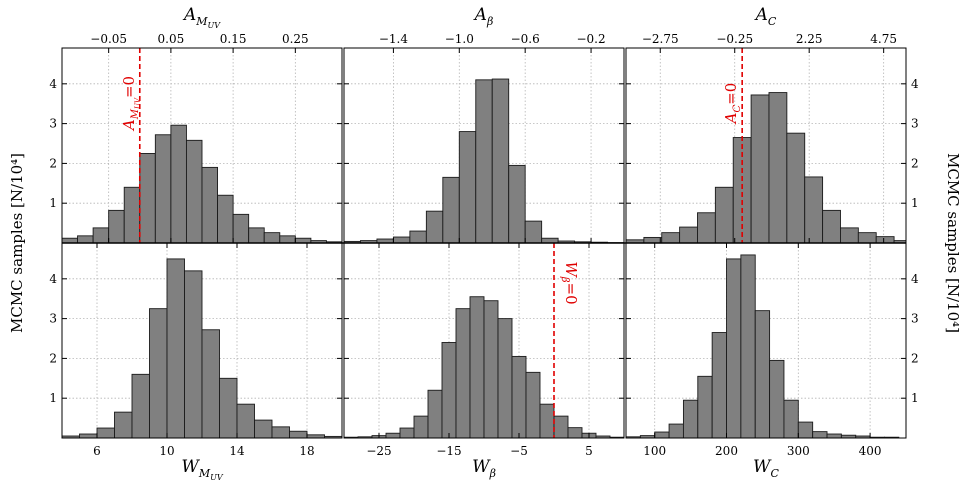 The width and height of the screenshot is (968, 485). What do you see at coordinates (484, 124) in the screenshot?
I see `panel-top-middle: −1.4 −1.0 −0.6 −0.2 Aβ` at bounding box center [484, 124].